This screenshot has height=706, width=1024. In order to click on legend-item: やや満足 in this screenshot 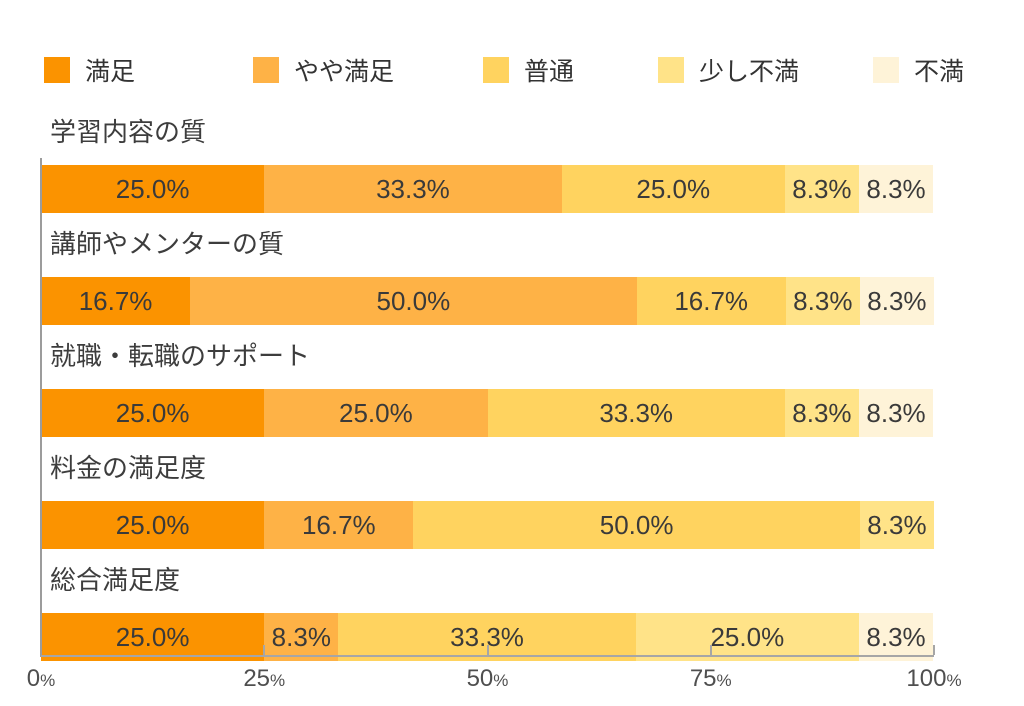, I will do `click(323, 70)`.